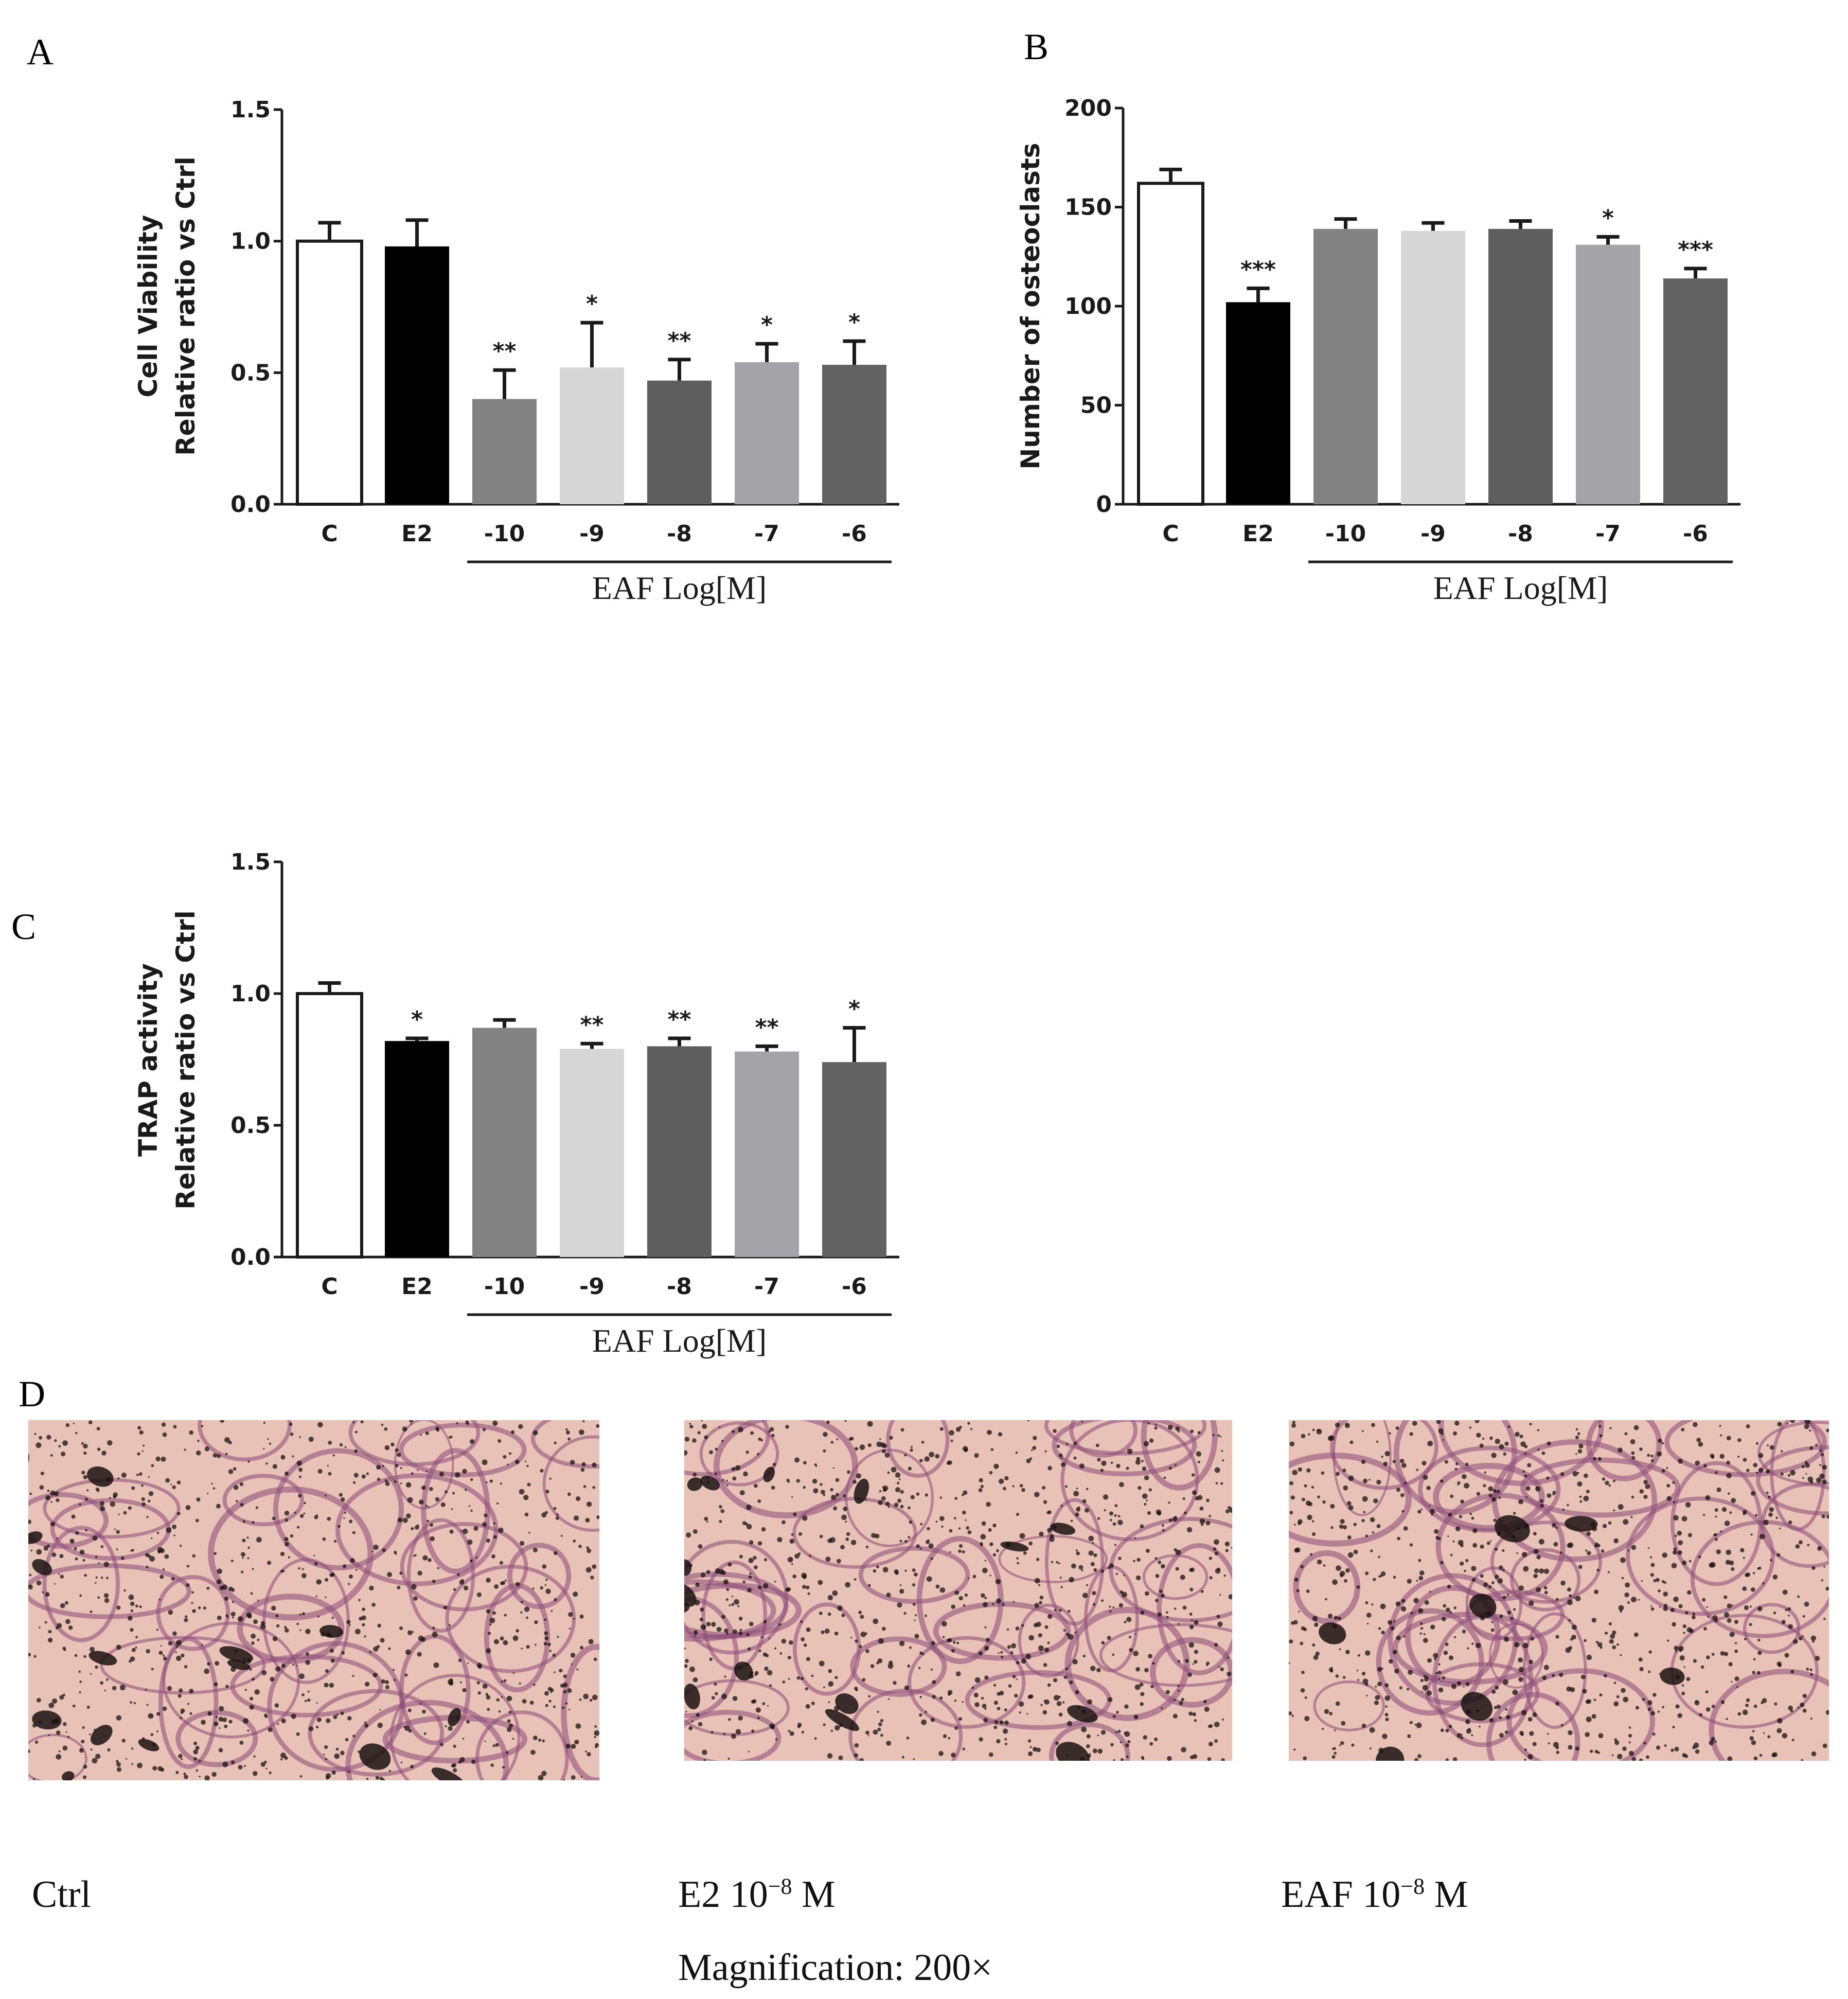  What do you see at coordinates (250, 110) in the screenshot?
I see `y-tick-label: 1.5` at bounding box center [250, 110].